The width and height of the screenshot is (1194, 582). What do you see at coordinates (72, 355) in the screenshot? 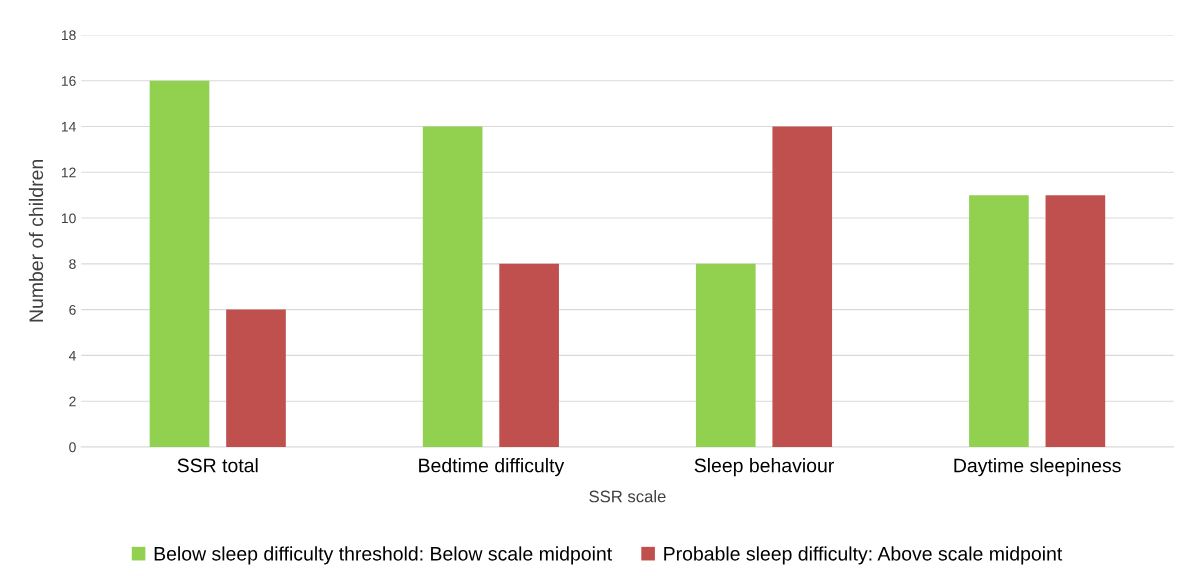
I see `y-tick-label: 4` at bounding box center [72, 355].